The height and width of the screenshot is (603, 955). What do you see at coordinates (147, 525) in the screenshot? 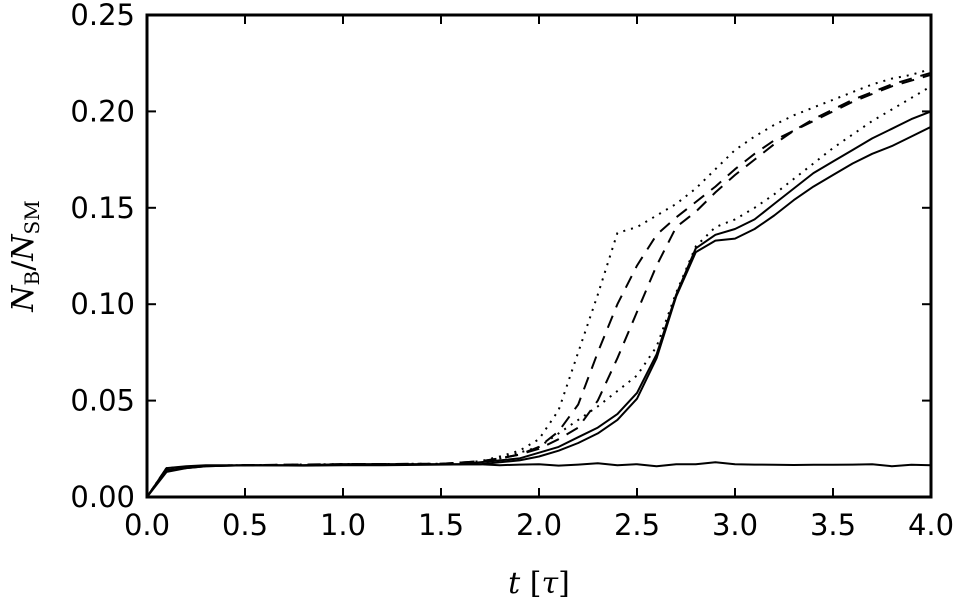
I see `x-tick-label: 0.0` at bounding box center [147, 525].